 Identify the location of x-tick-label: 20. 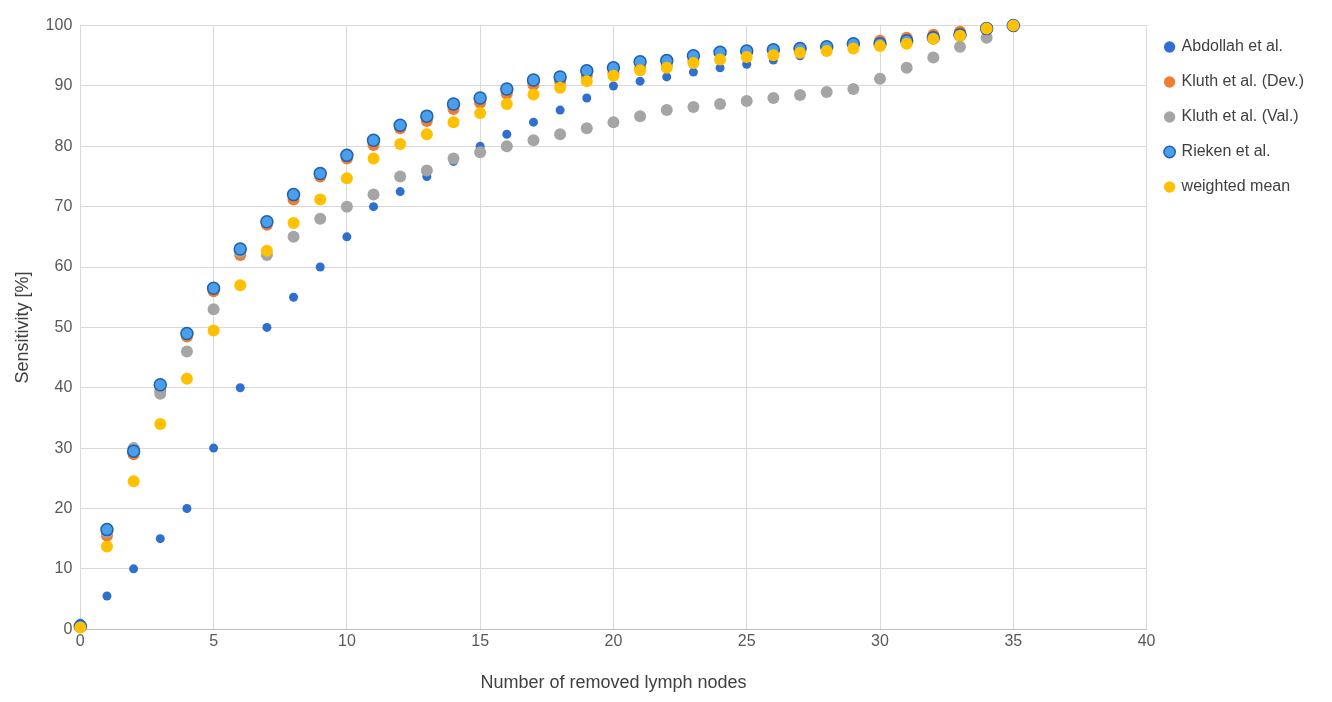
(613, 641).